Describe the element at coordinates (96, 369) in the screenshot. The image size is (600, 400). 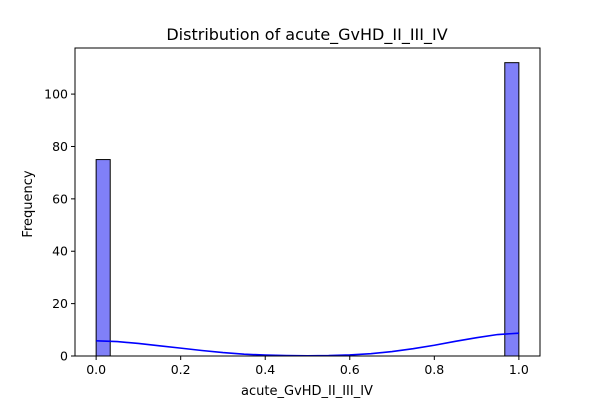
I see `x-tick-label: 0.0` at that location.